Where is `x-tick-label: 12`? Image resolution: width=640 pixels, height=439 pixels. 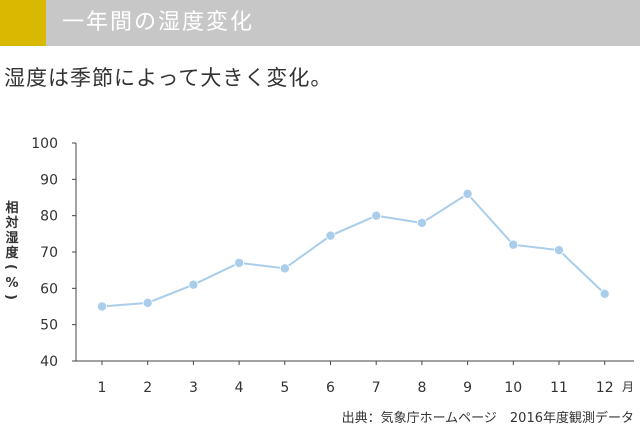
x-tick-label: 12 is located at coordinates (605, 388).